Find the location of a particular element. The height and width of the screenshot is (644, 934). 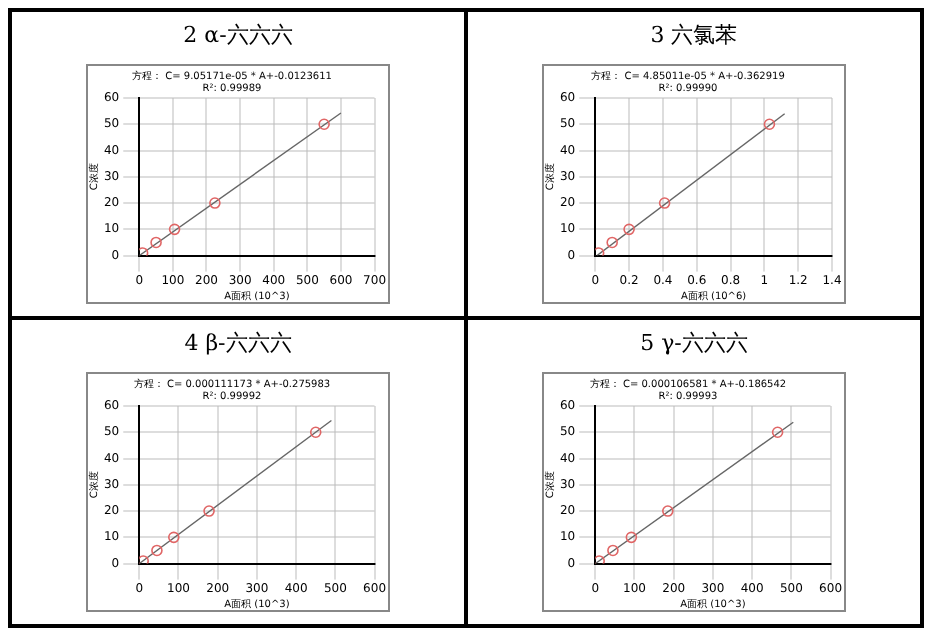

chart-title: 2 α-六六六 is located at coordinates (238, 36).